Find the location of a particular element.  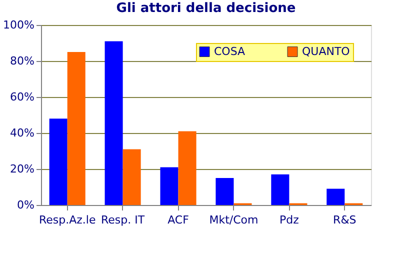

legend-label: QUANTO is located at coordinates (326, 51).